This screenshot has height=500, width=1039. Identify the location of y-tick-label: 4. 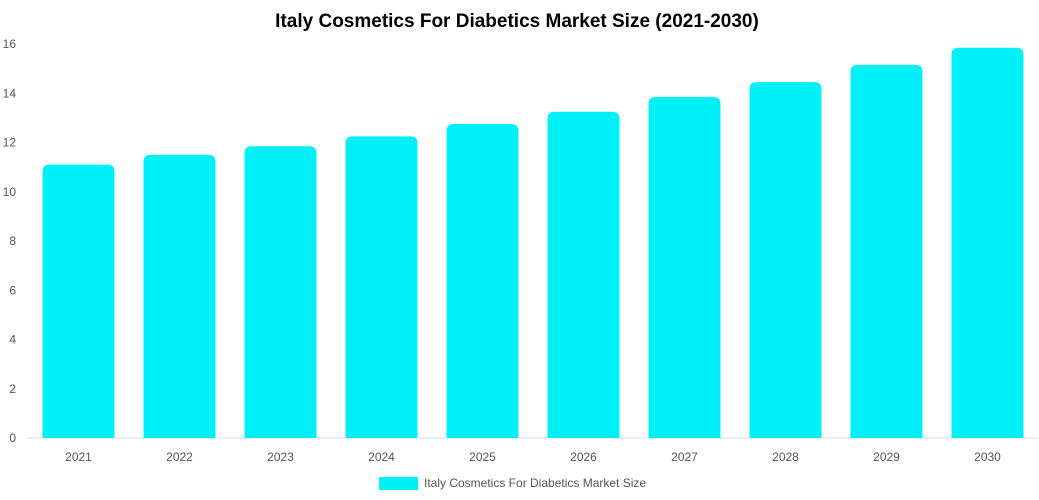
(12, 340).